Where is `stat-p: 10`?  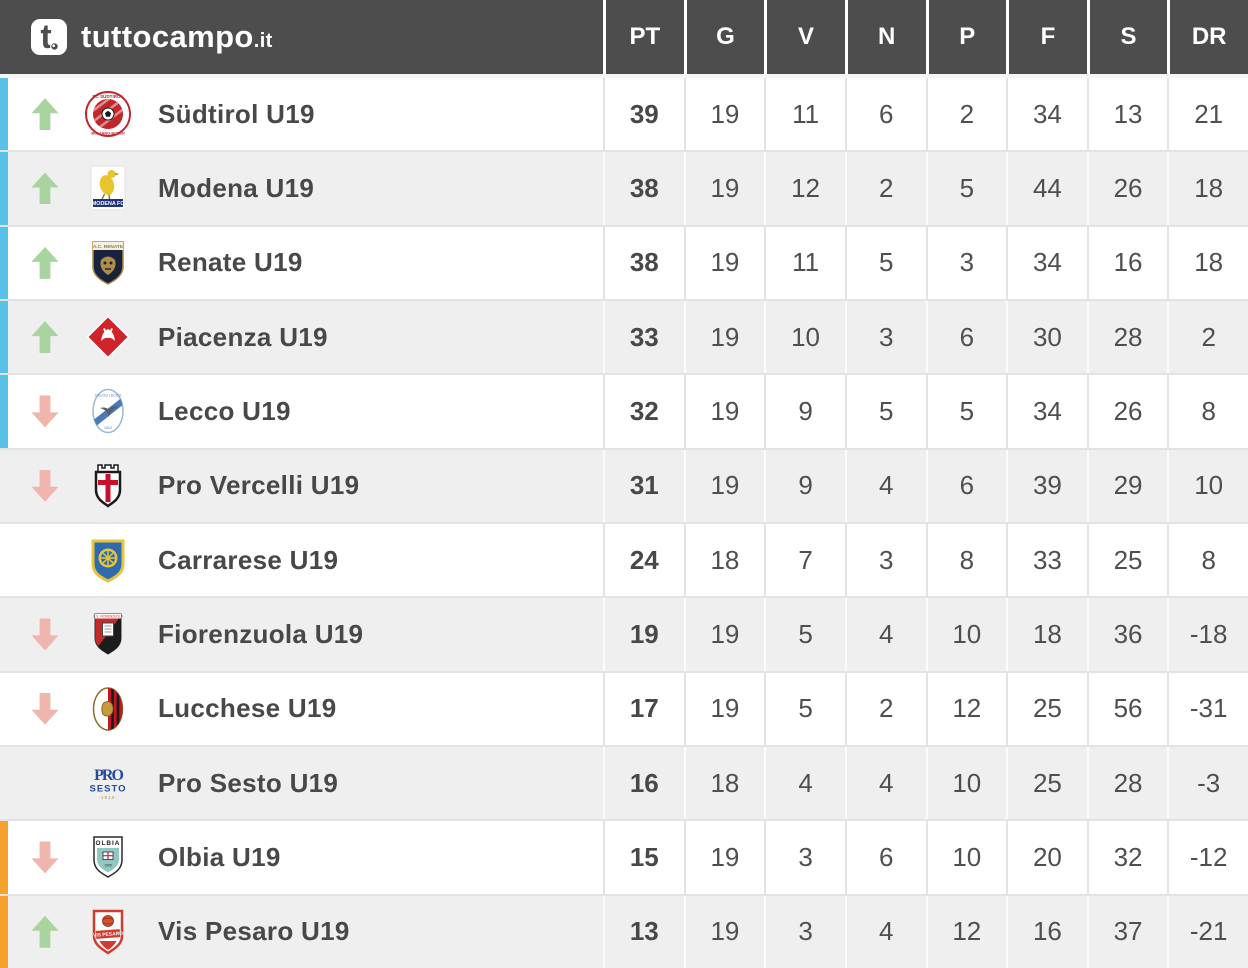
stat-p: 10 is located at coordinates (966, 783).